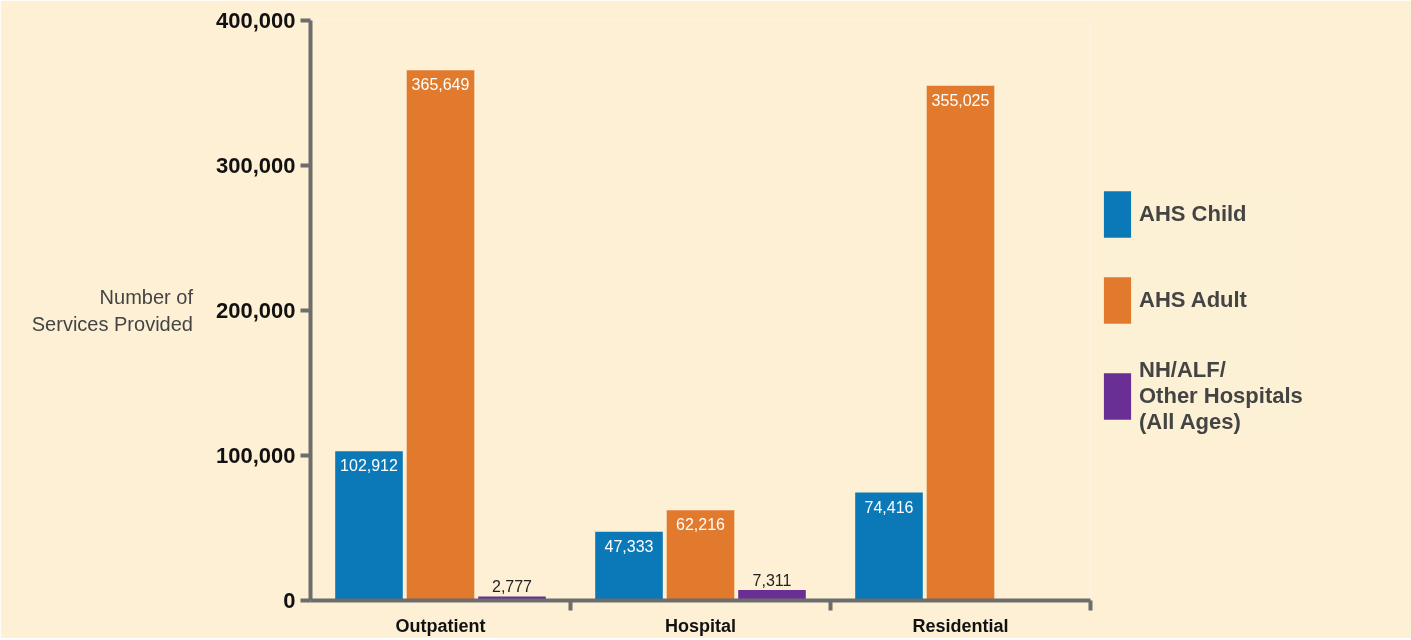 The height and width of the screenshot is (640, 1411). Describe the element at coordinates (960, 100) in the screenshot. I see `data-label: 355,025` at that location.